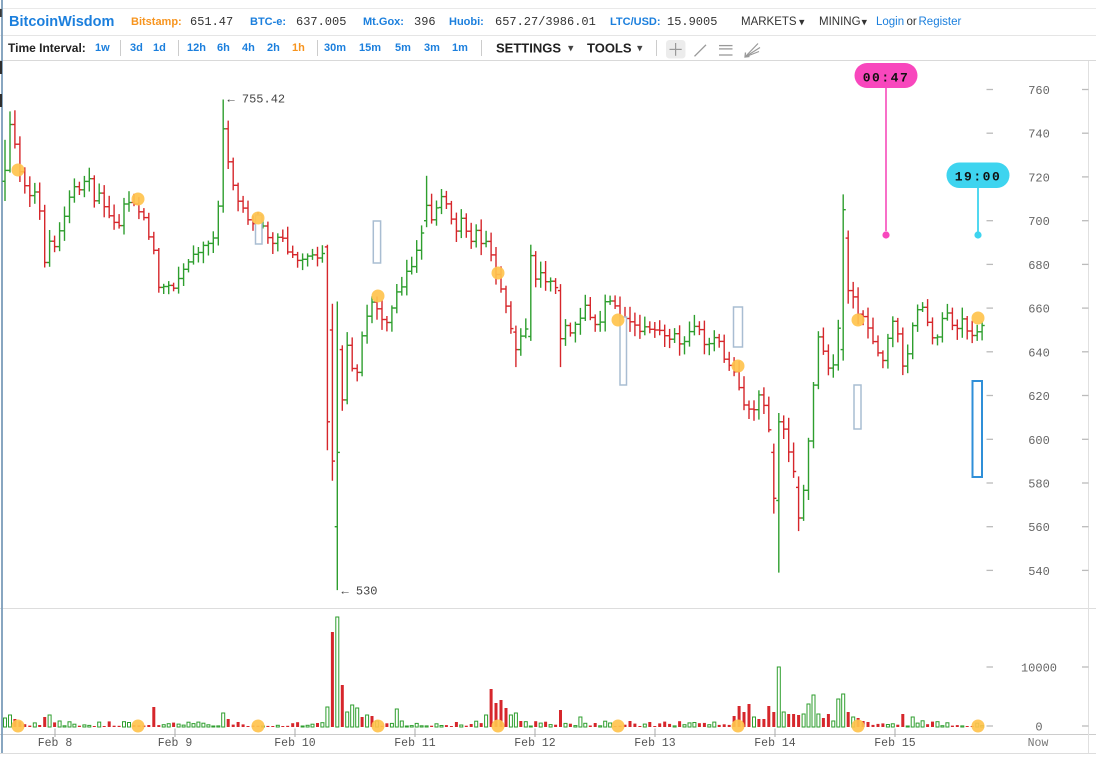 Image resolution: width=1096 pixels, height=760 pixels. I want to click on svg-text: 680, so click(1039, 266).